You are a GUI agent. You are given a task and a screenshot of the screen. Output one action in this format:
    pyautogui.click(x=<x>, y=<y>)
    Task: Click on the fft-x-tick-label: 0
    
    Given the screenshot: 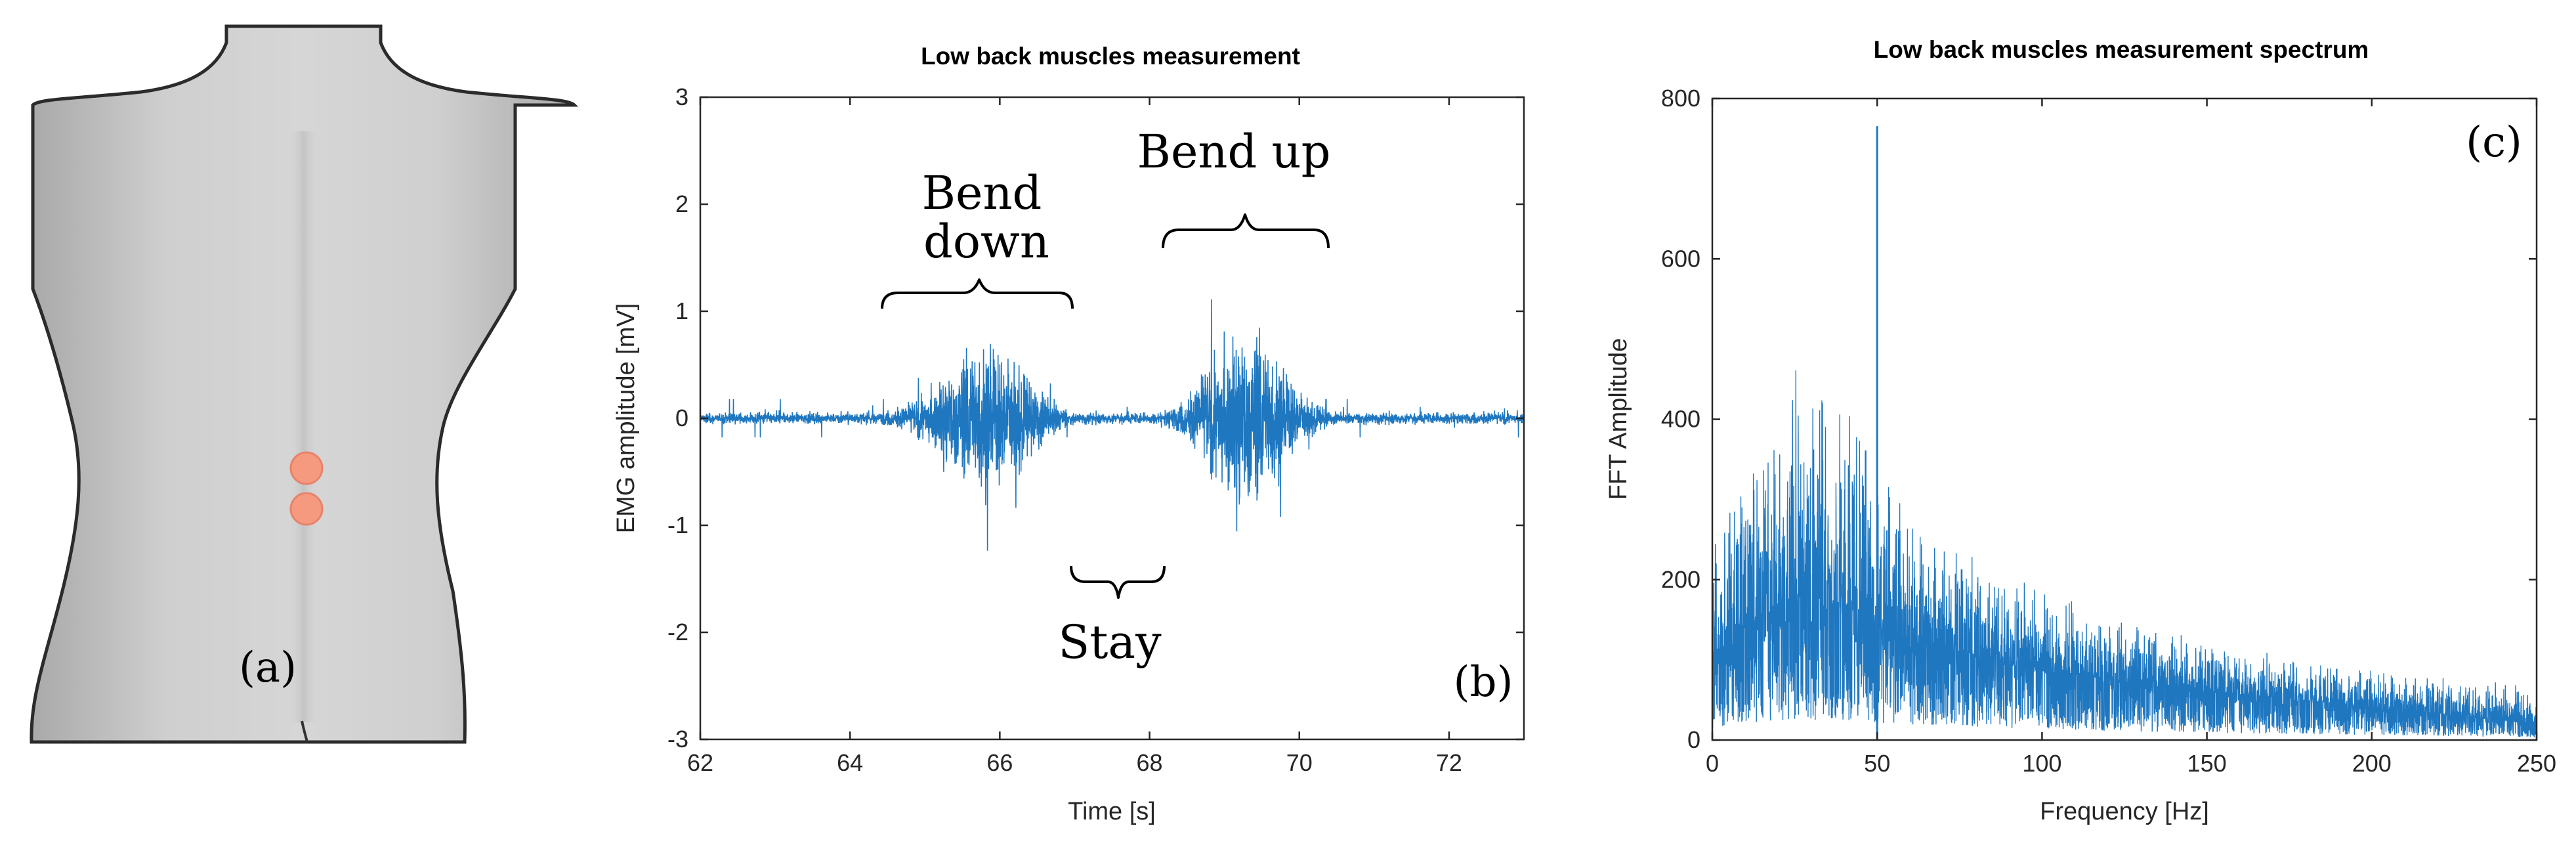 What is the action you would take?
    pyautogui.click(x=1712, y=763)
    